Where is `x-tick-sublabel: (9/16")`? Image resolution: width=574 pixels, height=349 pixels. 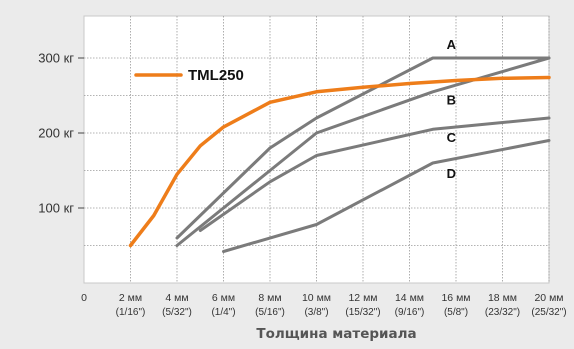
x-tick-sublabel: (9/16") is located at coordinates (410, 312).